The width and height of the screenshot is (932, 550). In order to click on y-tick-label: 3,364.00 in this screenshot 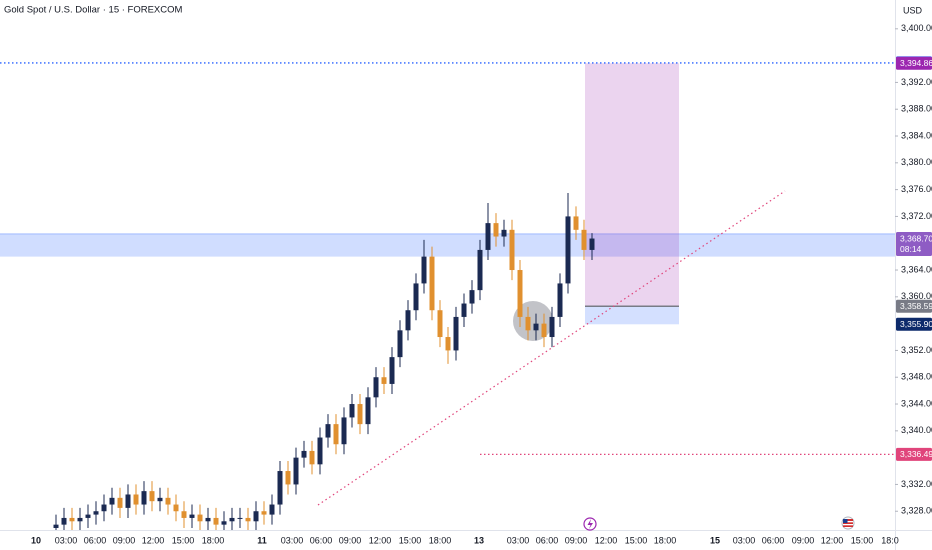, I will do `click(916, 269)`.